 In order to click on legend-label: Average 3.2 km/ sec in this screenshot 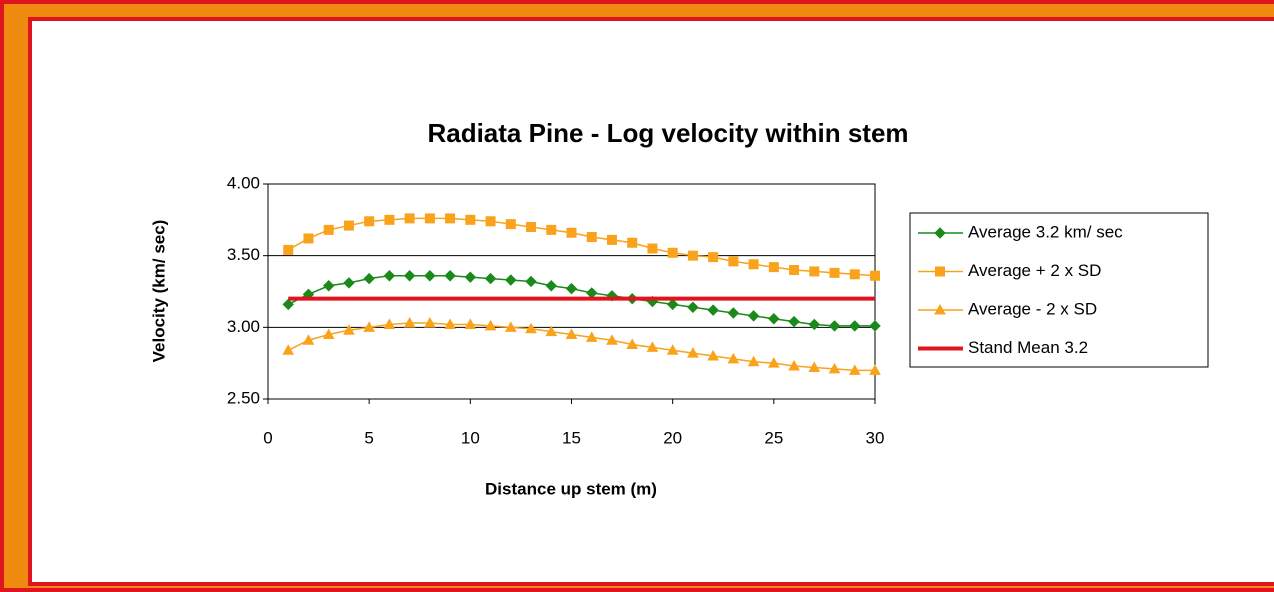, I will do `click(1045, 231)`.